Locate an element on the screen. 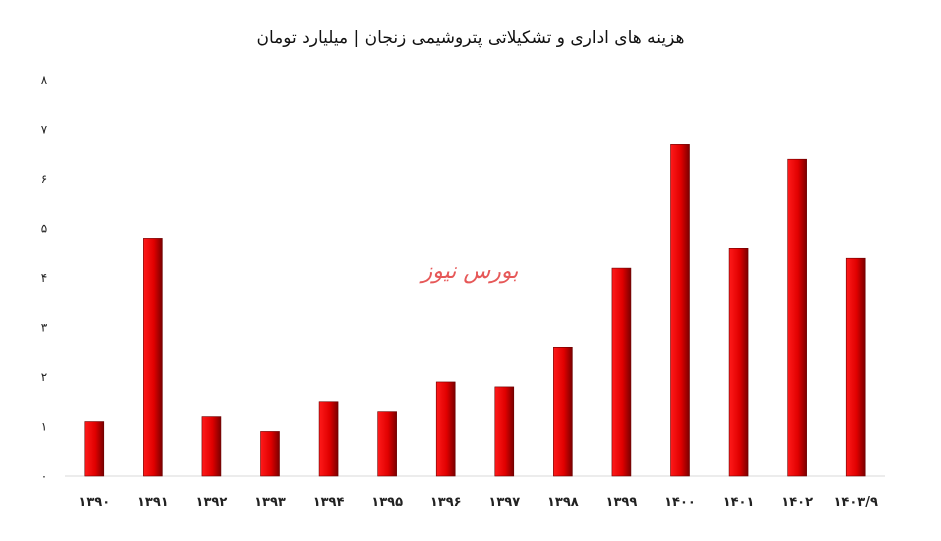 This screenshot has width=941, height=541. y-tick-label: ۵ is located at coordinates (44, 229).